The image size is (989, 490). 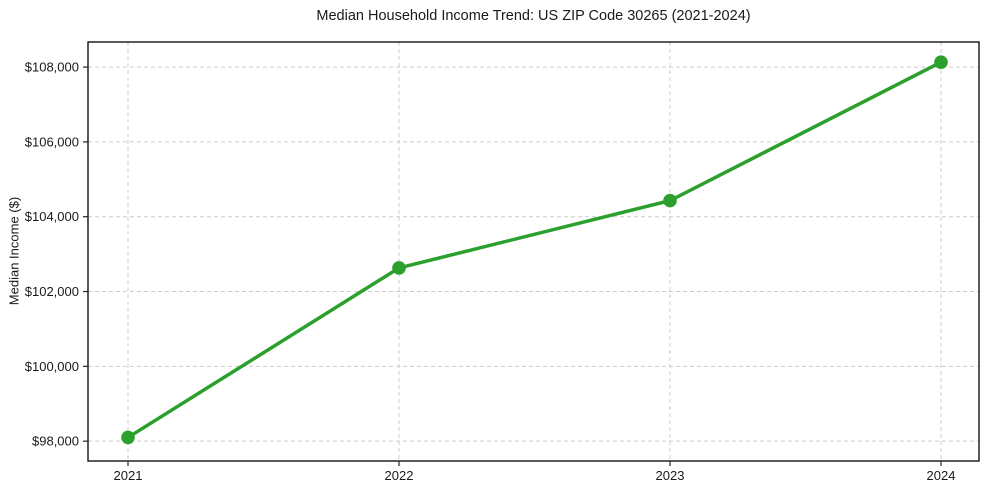 What do you see at coordinates (52, 141) in the screenshot?
I see `y-tick-label: $106,000` at bounding box center [52, 141].